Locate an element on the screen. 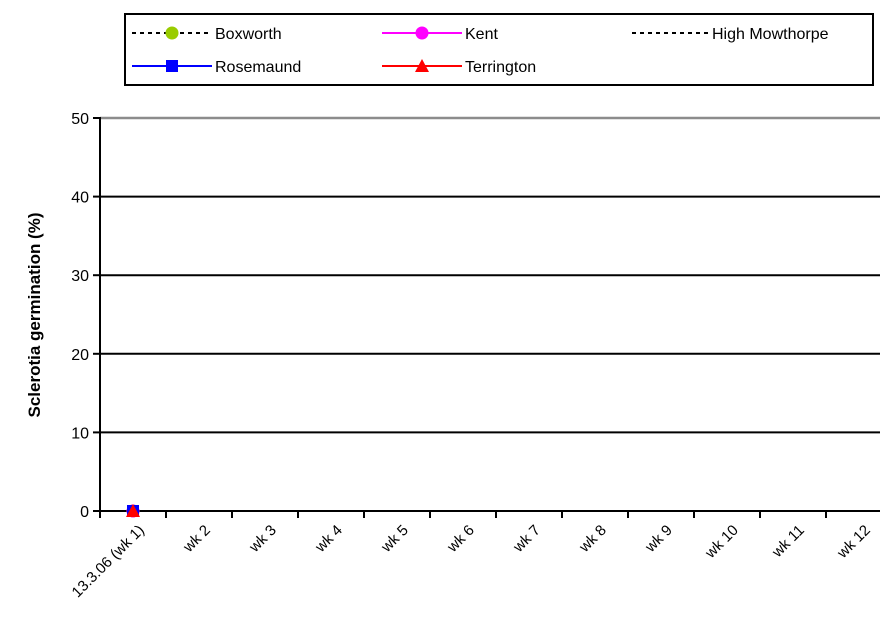 Image resolution: width=880 pixels, height=634 pixels. x-tick-label: wk 2 is located at coordinates (196, 539).